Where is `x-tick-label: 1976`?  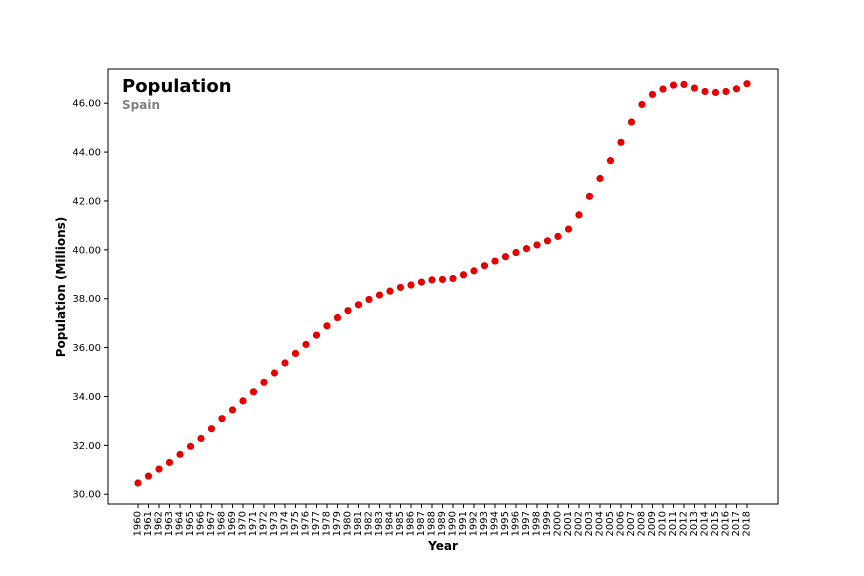 x-tick-label: 1976 is located at coordinates (306, 523).